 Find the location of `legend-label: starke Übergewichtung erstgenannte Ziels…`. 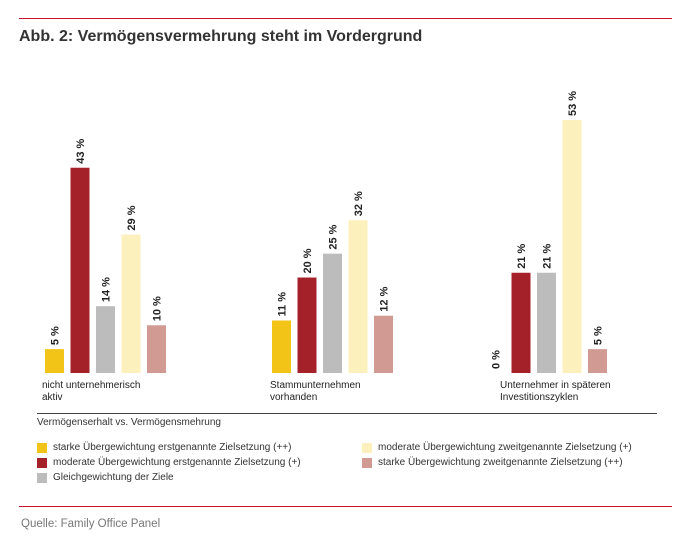

legend-label: starke Übergewichtung erstgenannte Ziels… is located at coordinates (172, 447).